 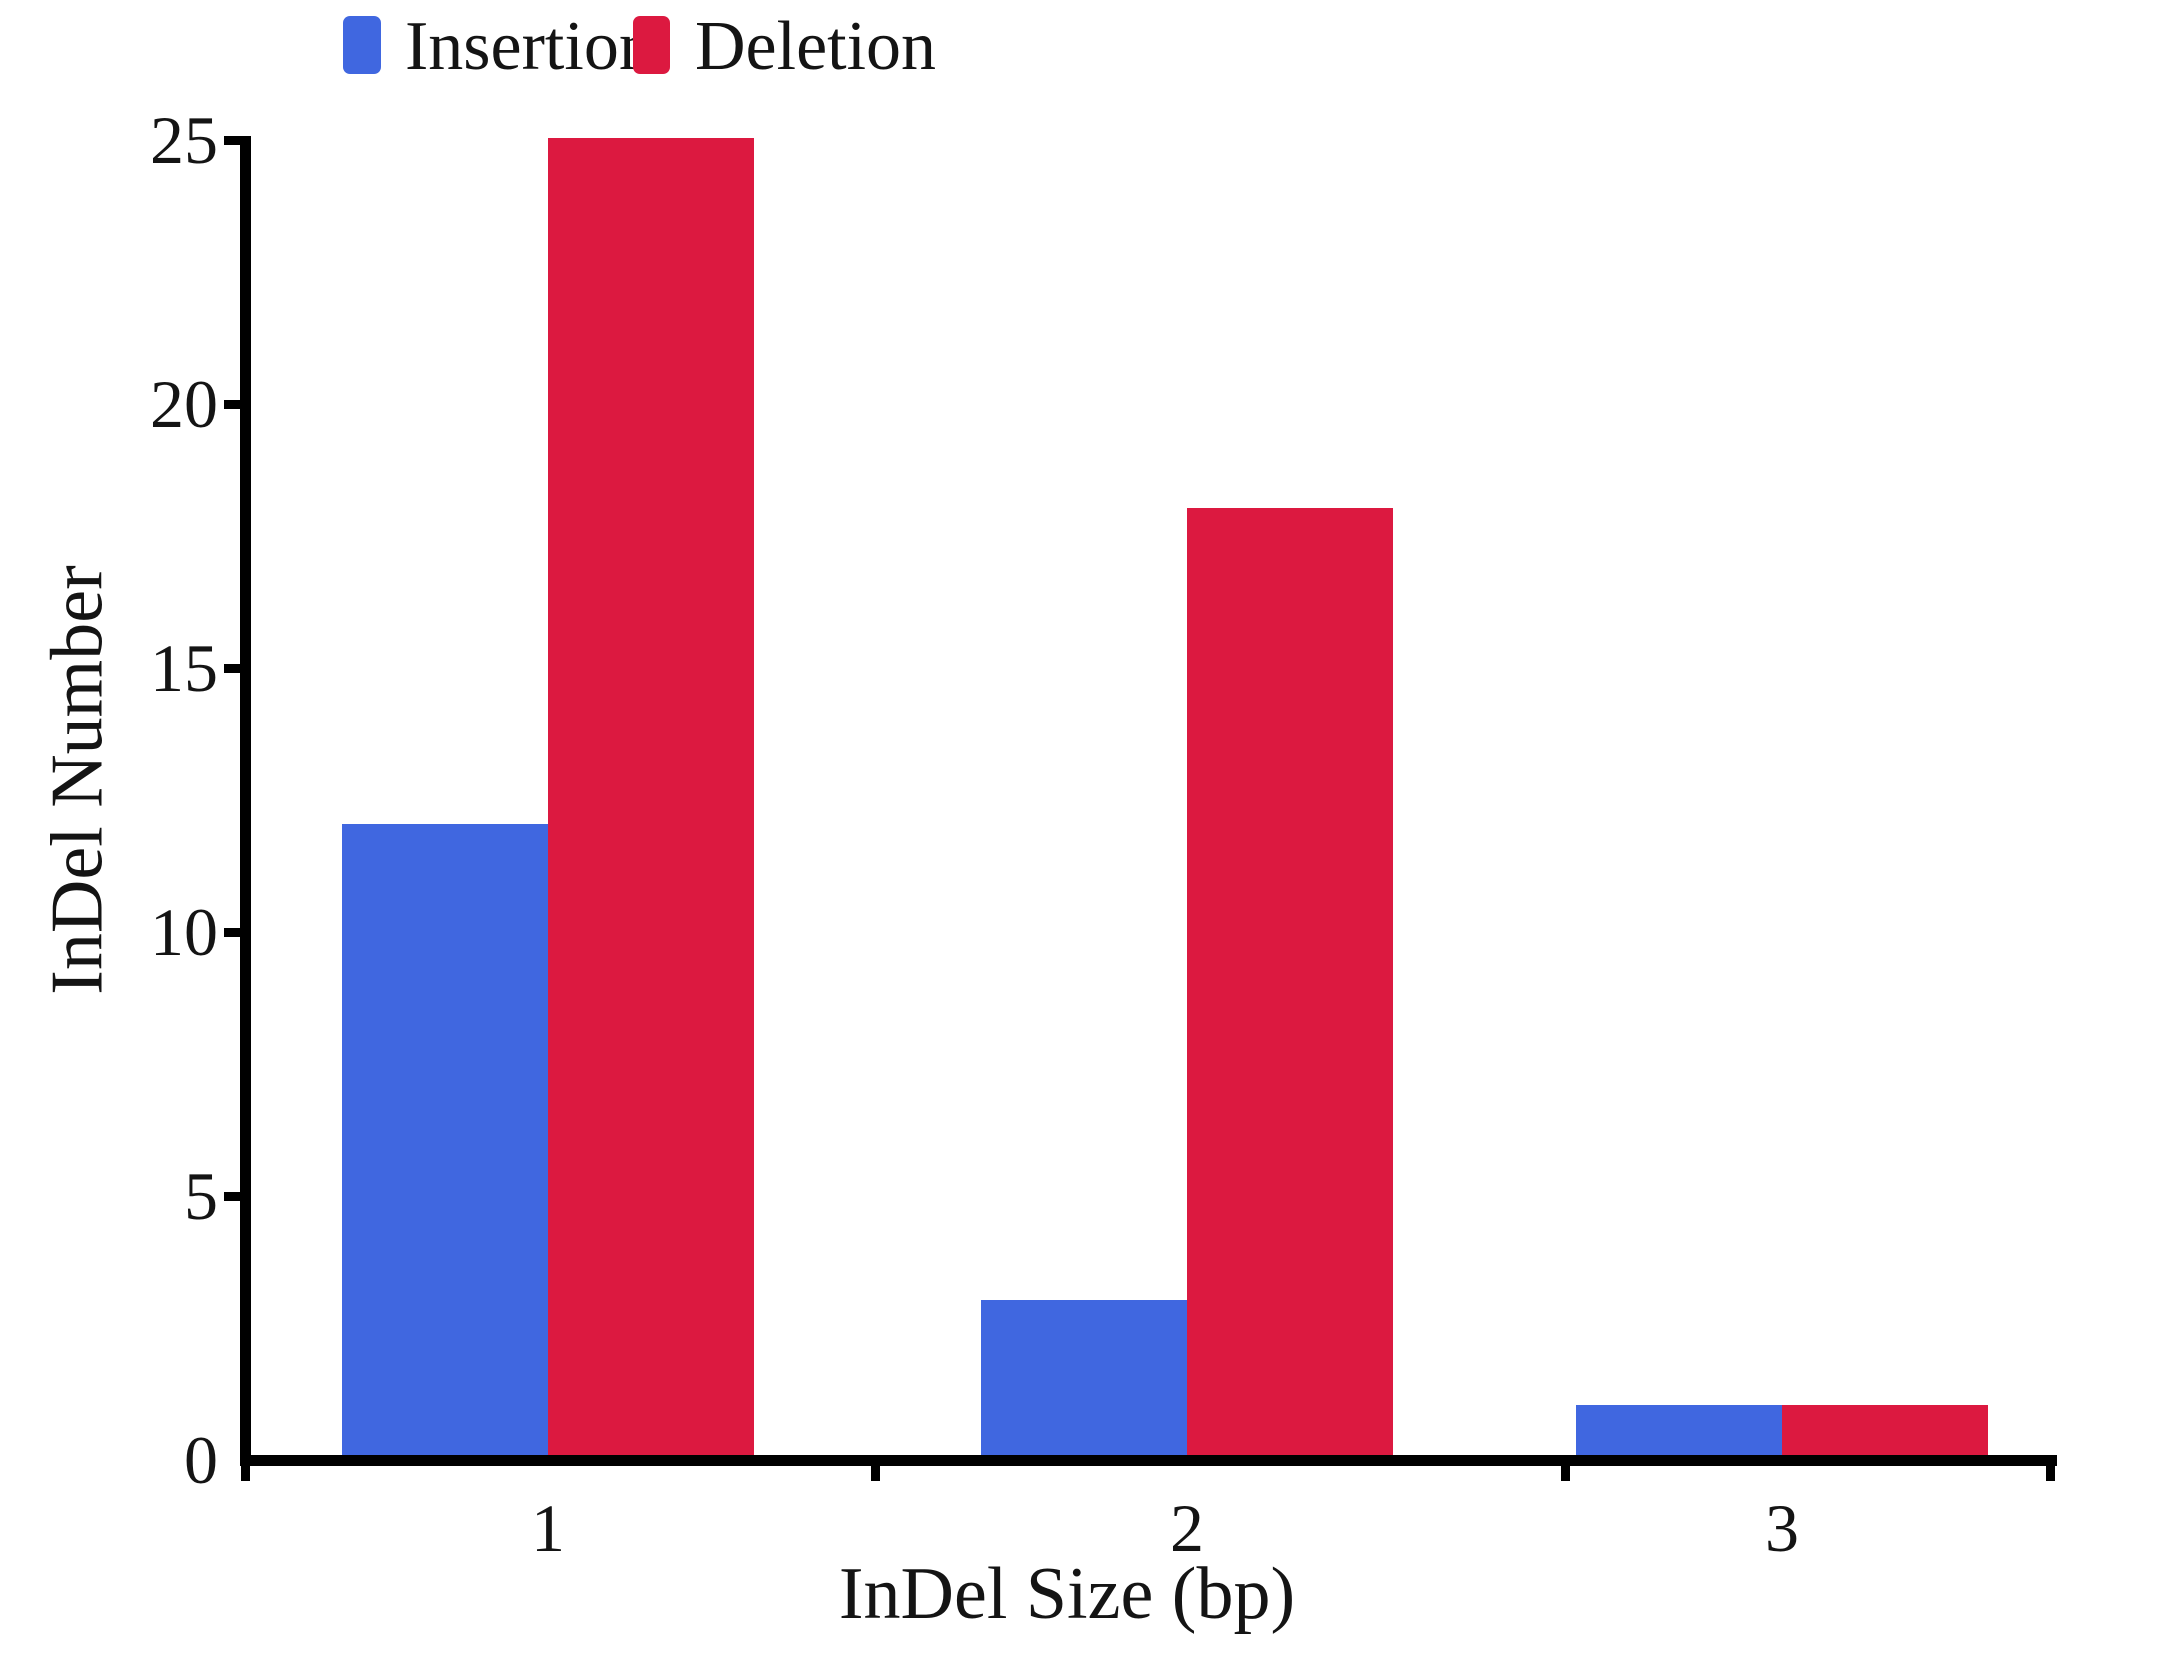 What do you see at coordinates (184, 932) in the screenshot?
I see `y-tick-label-10: 10` at bounding box center [184, 932].